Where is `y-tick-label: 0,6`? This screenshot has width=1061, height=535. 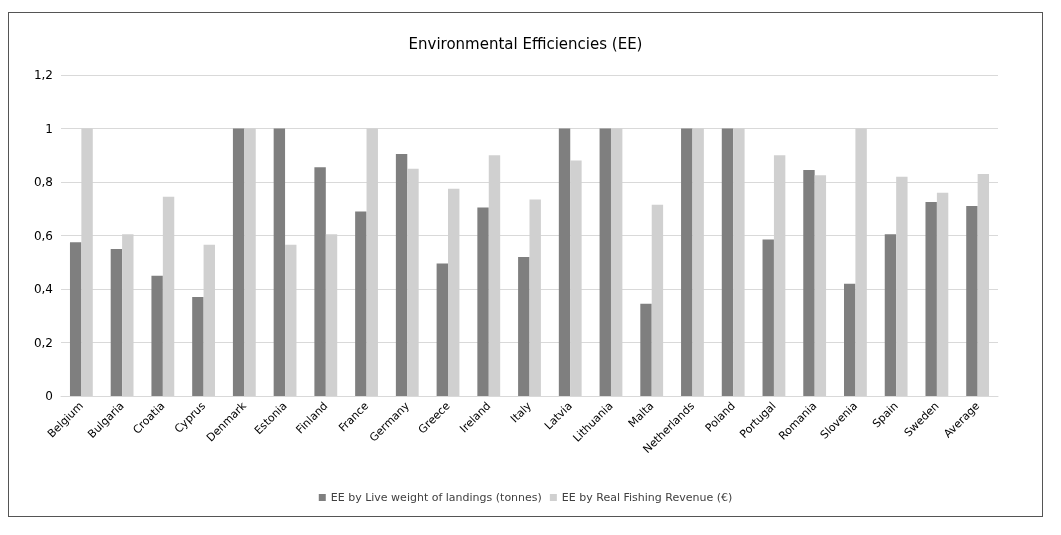
y-tick-label: 0,6 is located at coordinates (43, 235).